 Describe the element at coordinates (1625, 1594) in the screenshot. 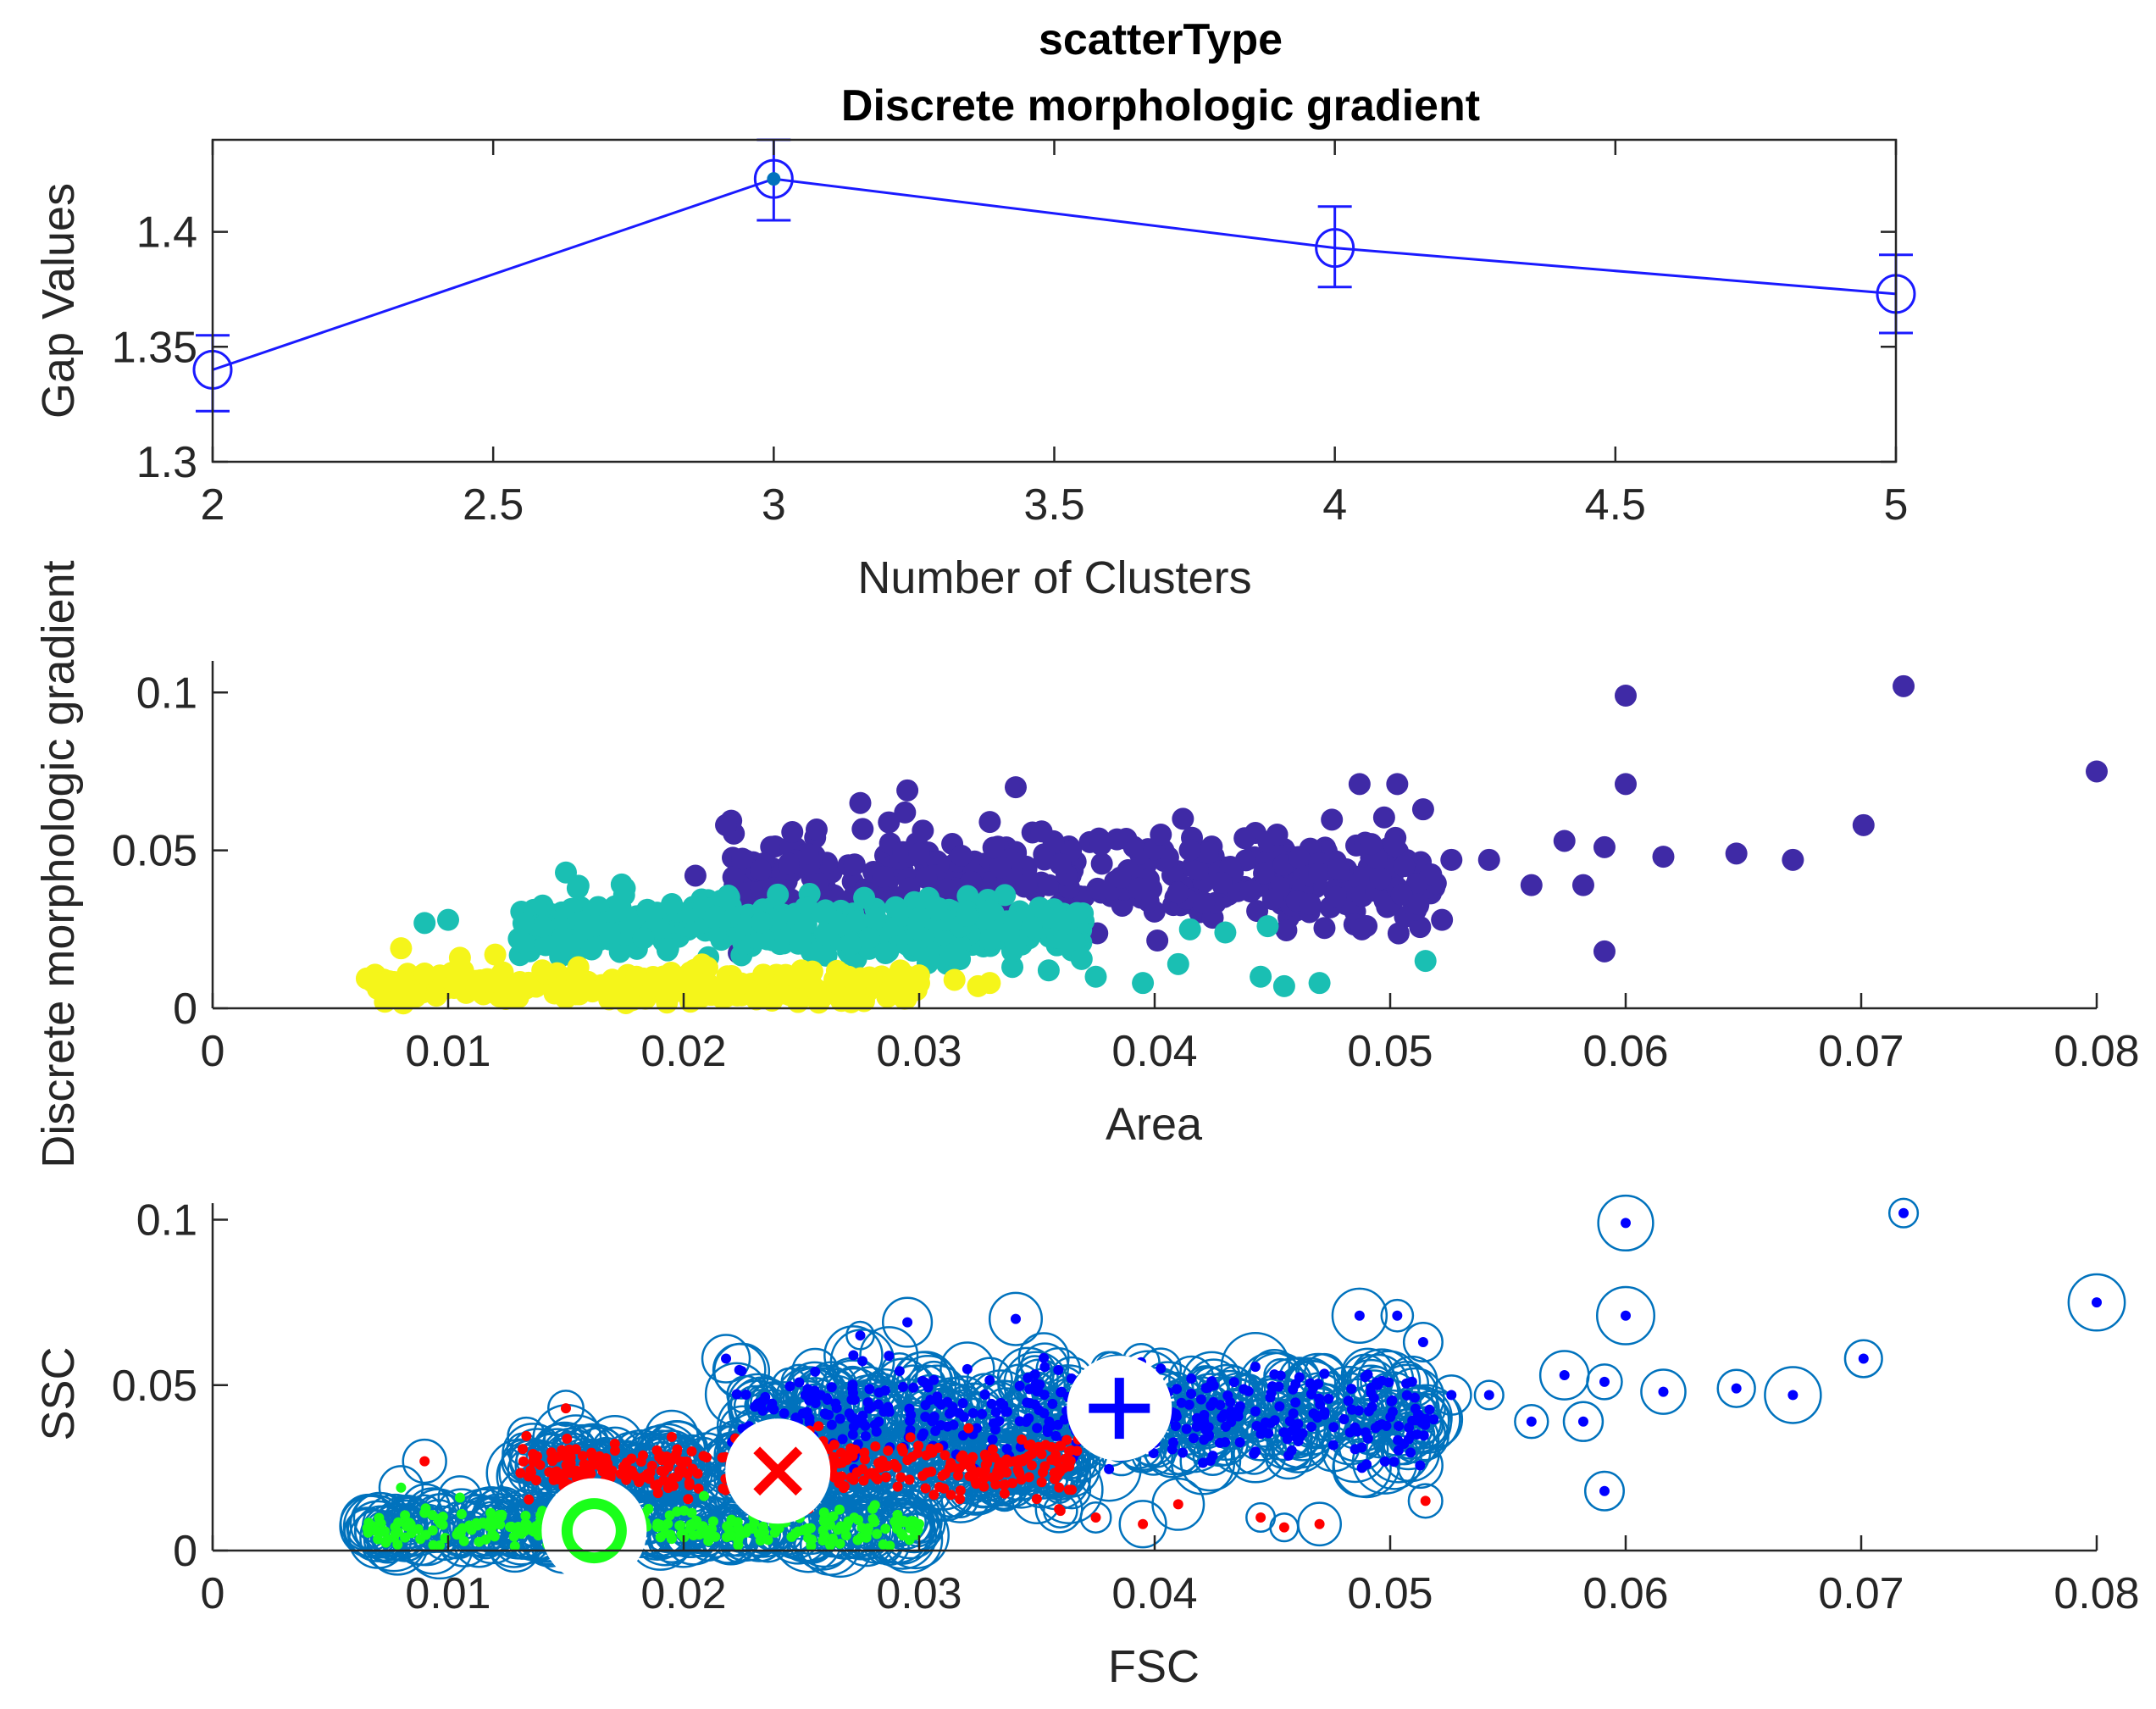

I see `fsc-xtick-label: 0.06` at that location.